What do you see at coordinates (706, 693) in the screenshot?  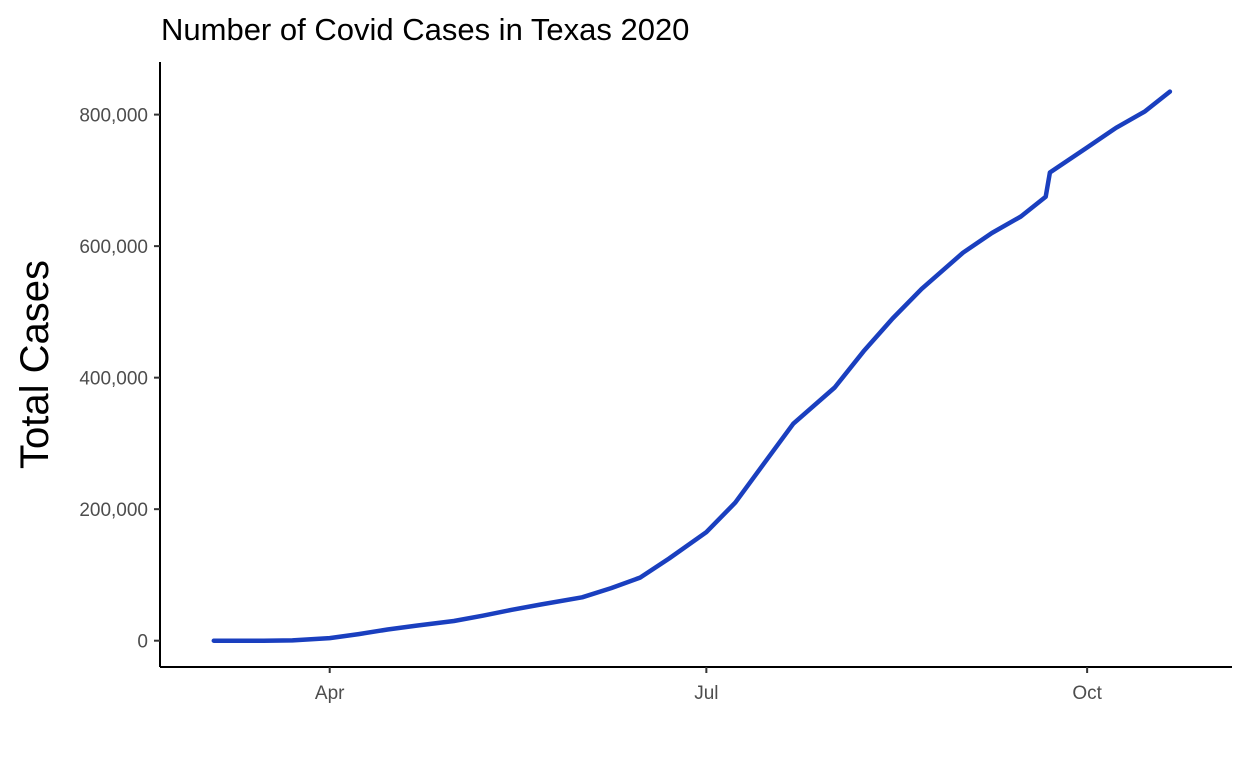 I see `x-tick-label: Jul` at bounding box center [706, 693].